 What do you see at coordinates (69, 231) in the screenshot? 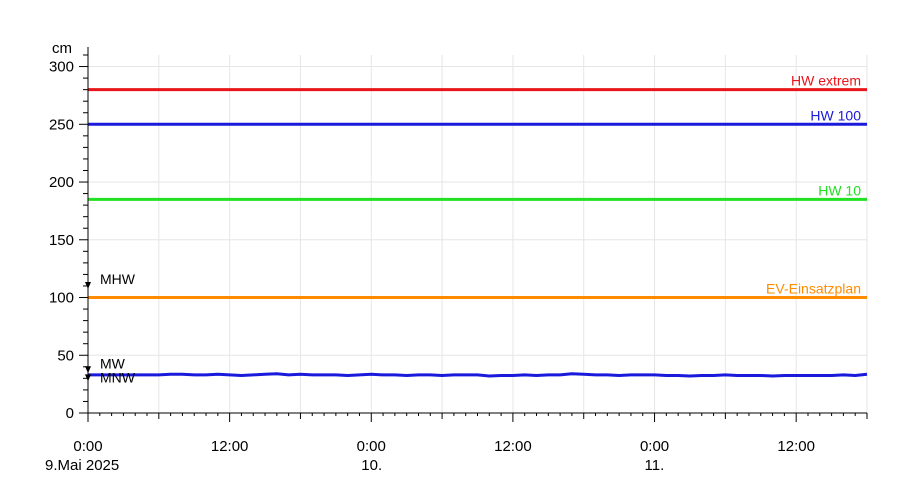
I see `y-axis: cm 0 50 100 150 200 250 300` at bounding box center [69, 231].